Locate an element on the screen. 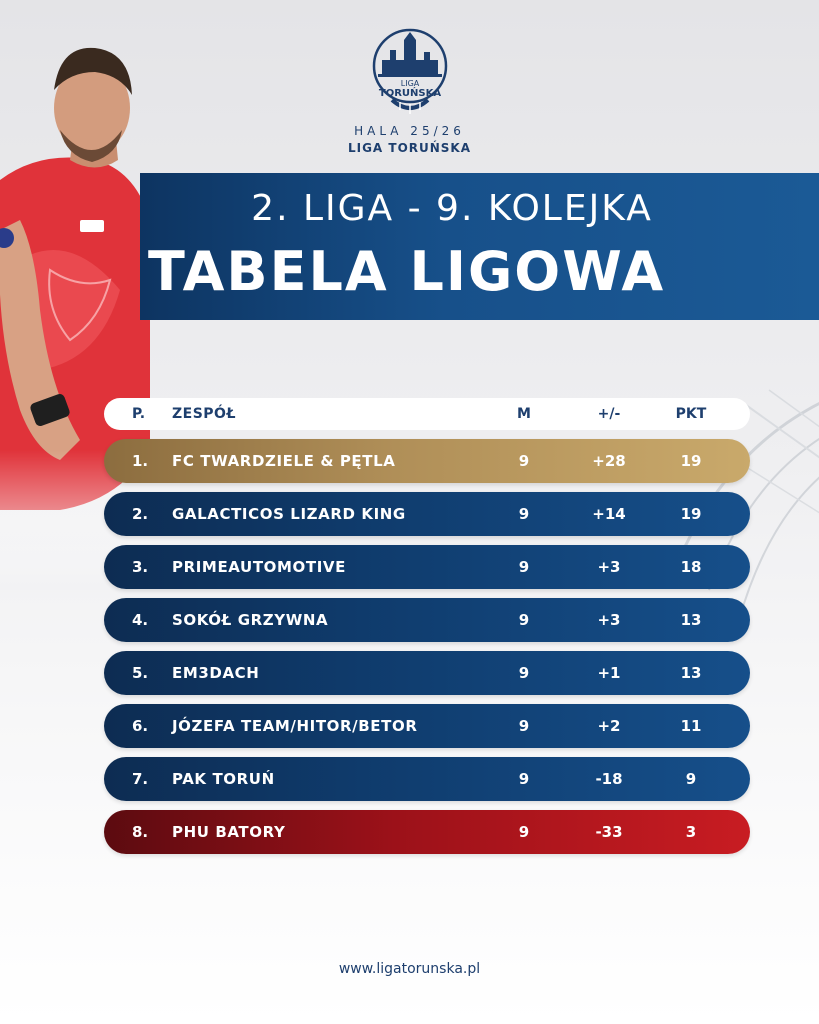 This screenshot has width=819, height=1024. row-pos: 8. is located at coordinates (140, 832).